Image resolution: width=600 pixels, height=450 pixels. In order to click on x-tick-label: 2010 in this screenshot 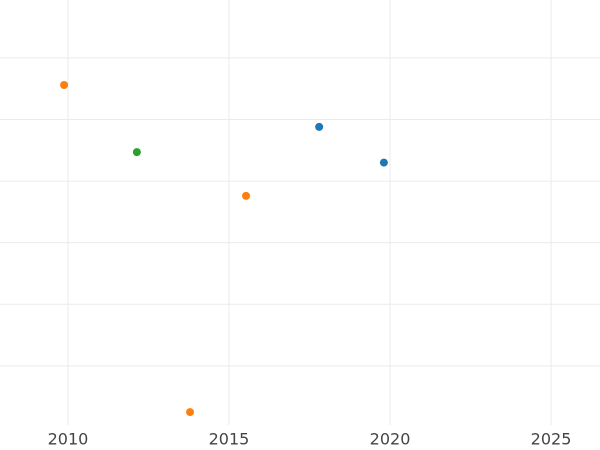, I will do `click(68, 439)`.